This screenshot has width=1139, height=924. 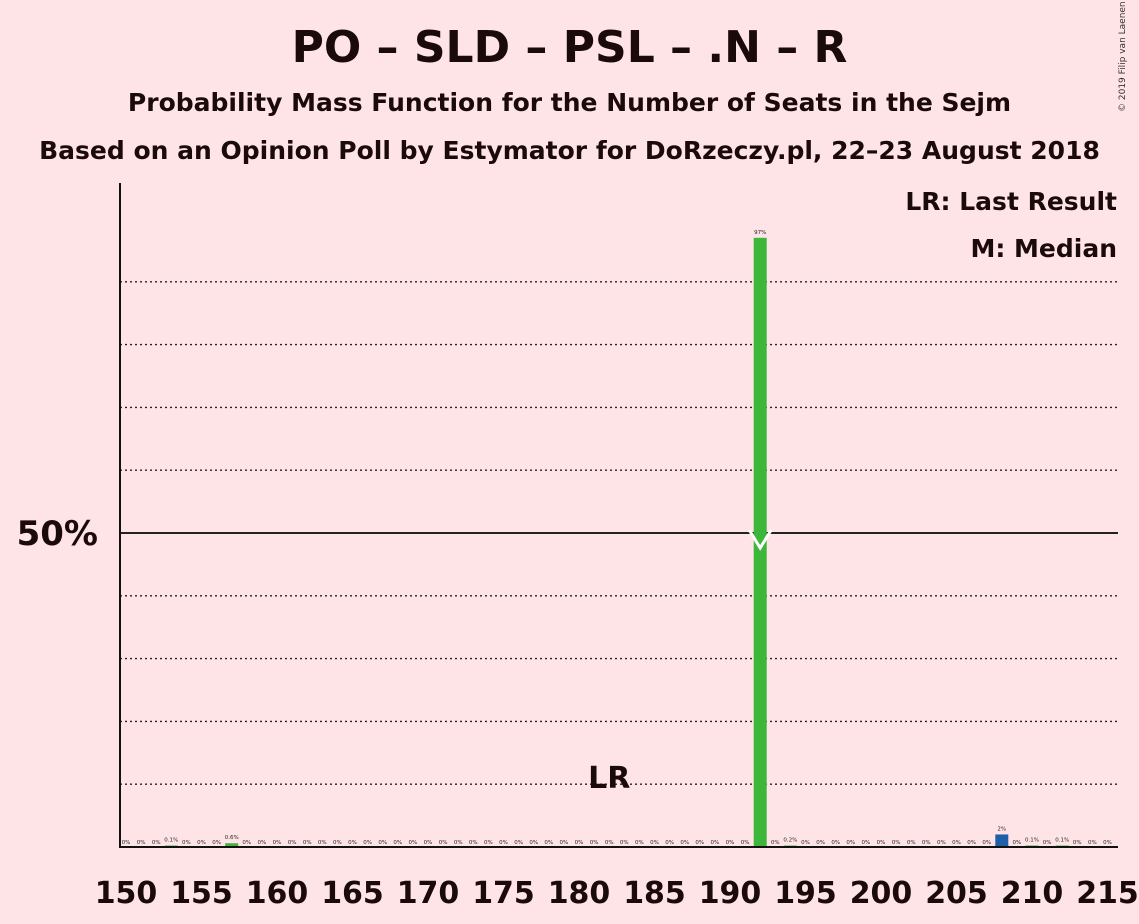 I want to click on x-tick-label: 185, so click(x=654, y=893).